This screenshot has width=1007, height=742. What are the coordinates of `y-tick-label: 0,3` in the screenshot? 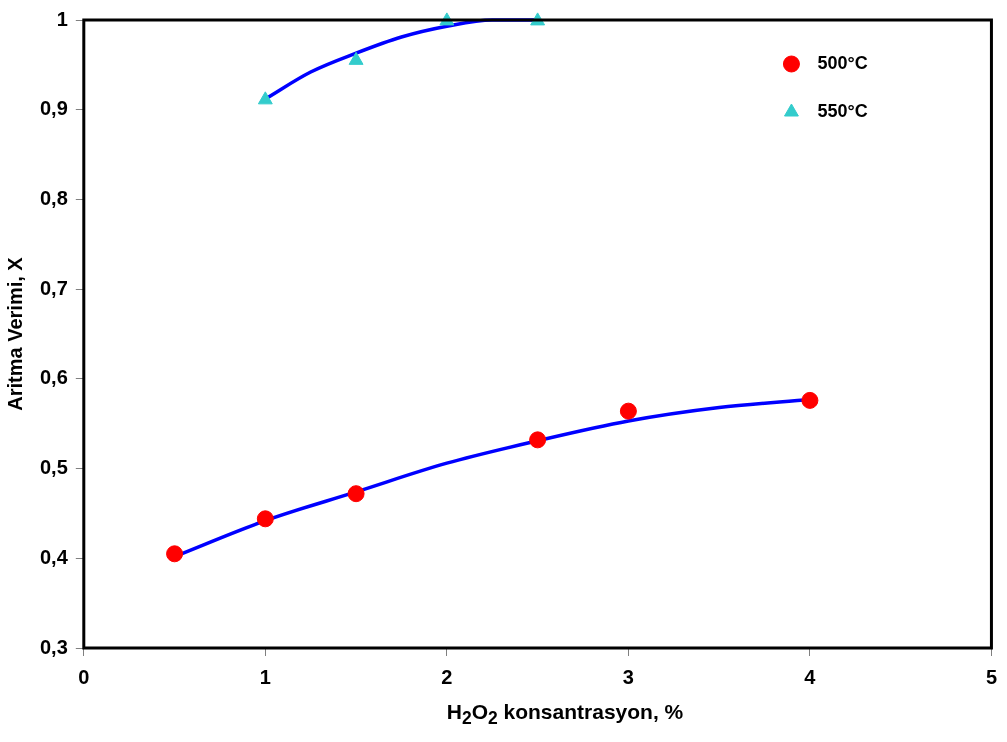 It's located at (53, 646).